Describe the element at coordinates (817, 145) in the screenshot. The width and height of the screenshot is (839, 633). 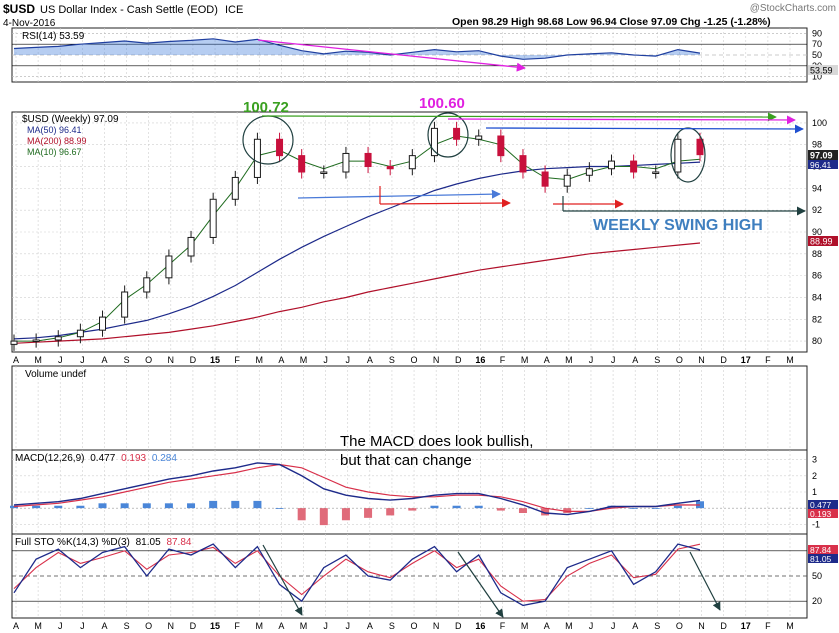
I see `price-tick-label: 98` at that location.